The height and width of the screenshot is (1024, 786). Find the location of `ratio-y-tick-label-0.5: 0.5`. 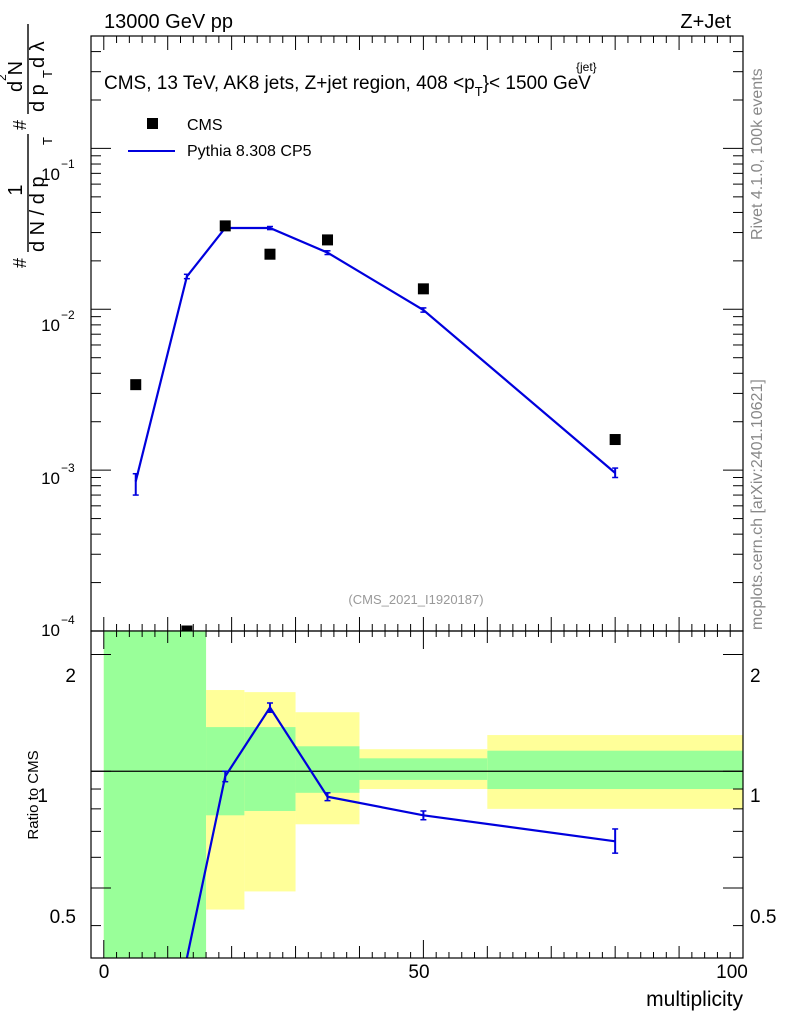

ratio-y-tick-label-0.5: 0.5 is located at coordinates (63, 917).